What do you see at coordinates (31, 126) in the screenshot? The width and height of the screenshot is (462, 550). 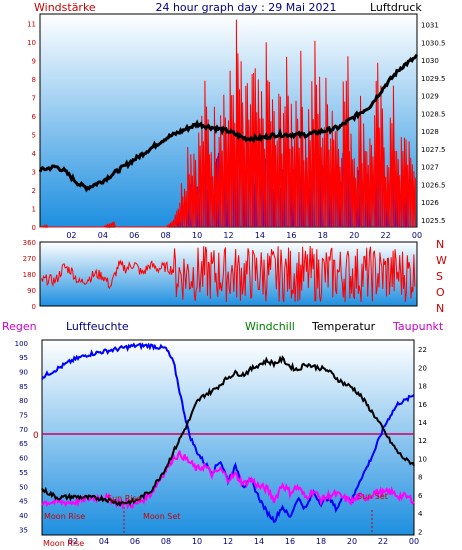 I see `wind-y-ticks: 0 1 2 3 4 5 6 7 8 9 10 11` at bounding box center [31, 126].